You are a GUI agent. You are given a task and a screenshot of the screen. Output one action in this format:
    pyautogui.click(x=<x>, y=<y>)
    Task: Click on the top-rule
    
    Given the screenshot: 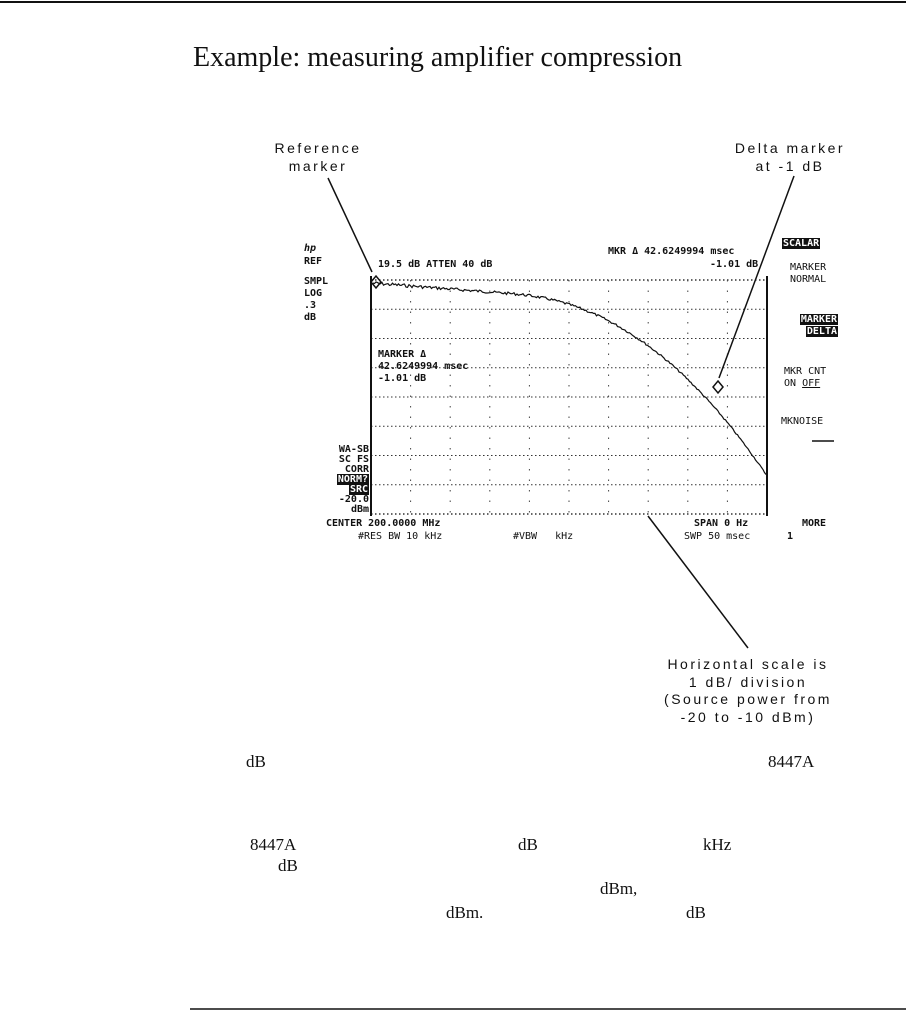 What is the action you would take?
    pyautogui.click(x=453, y=2)
    